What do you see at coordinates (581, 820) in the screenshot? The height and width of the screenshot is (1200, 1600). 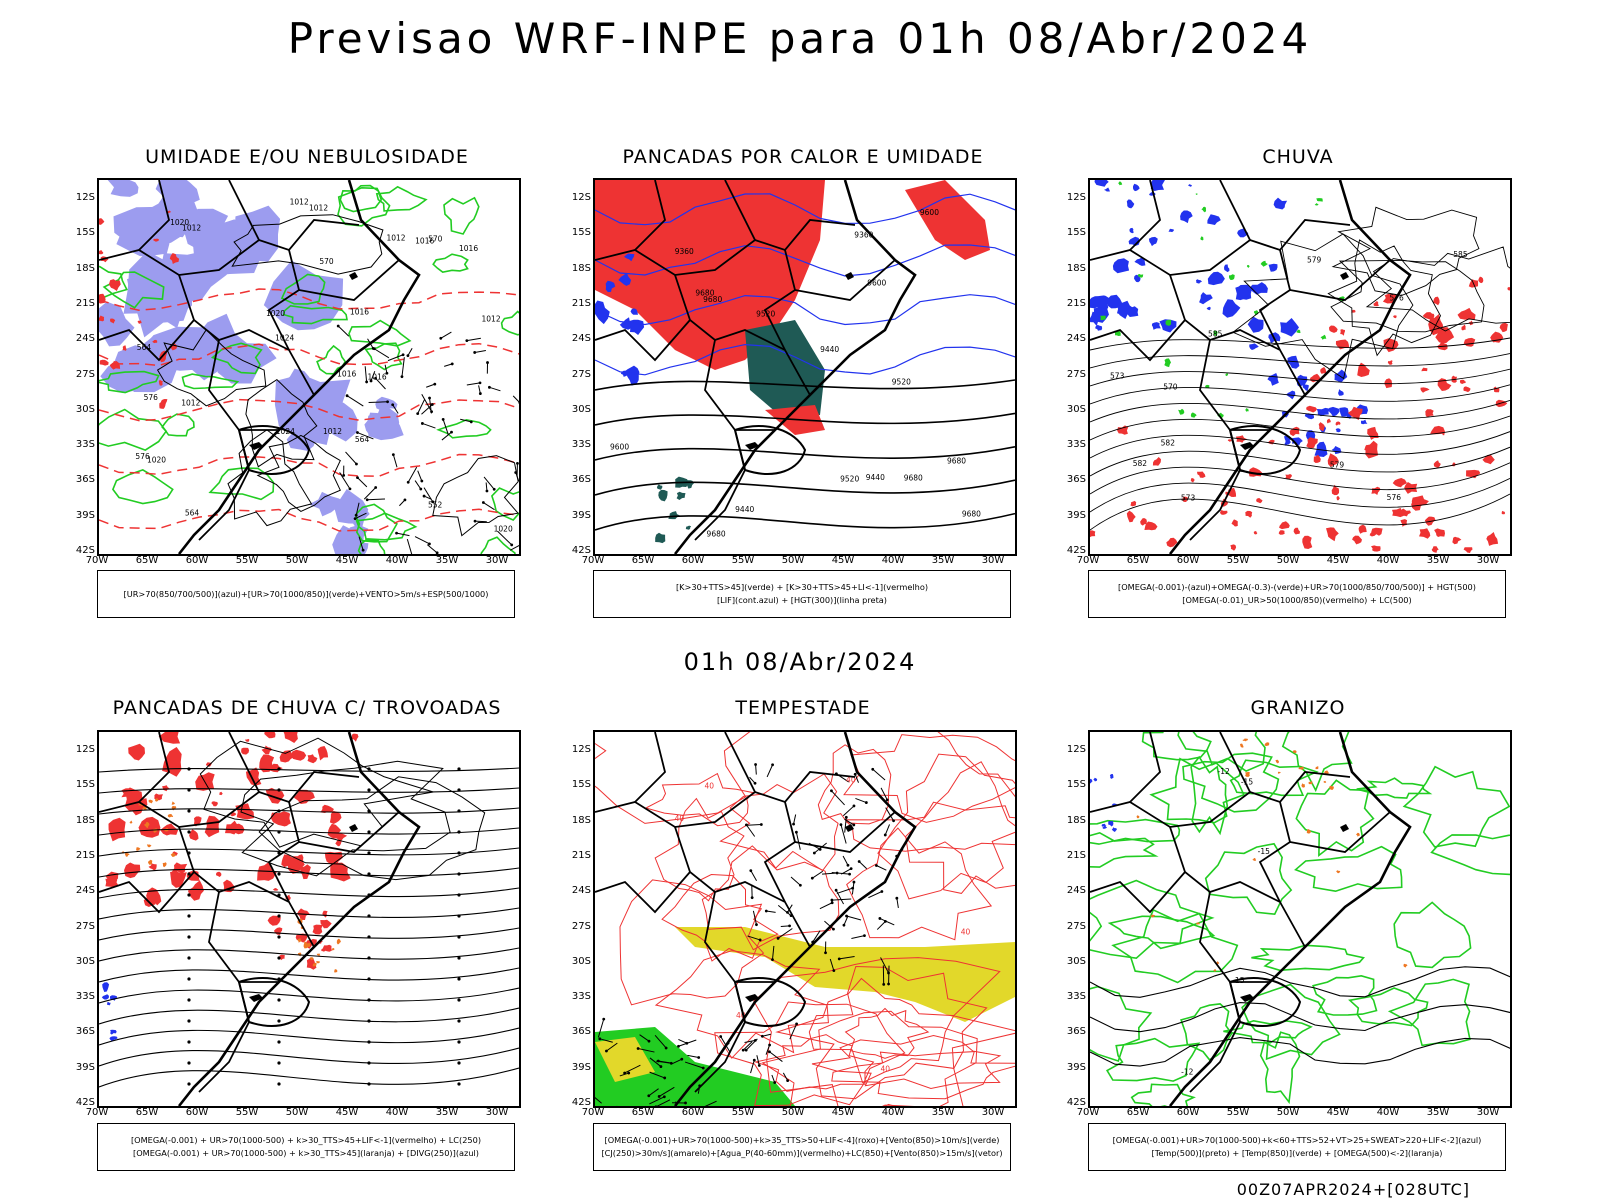 I see `lat-tick-label: 18S` at bounding box center [581, 820].